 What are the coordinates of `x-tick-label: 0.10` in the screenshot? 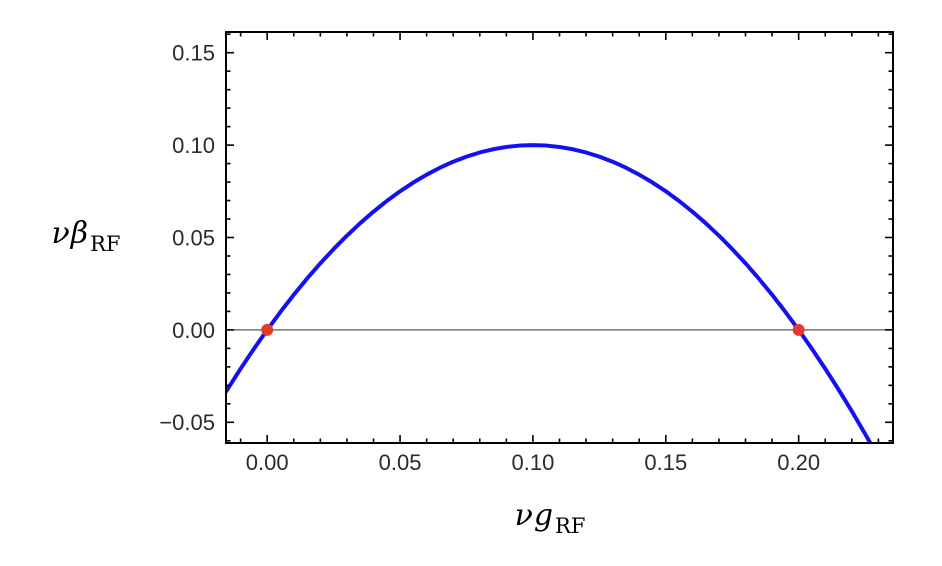 It's located at (533, 462).